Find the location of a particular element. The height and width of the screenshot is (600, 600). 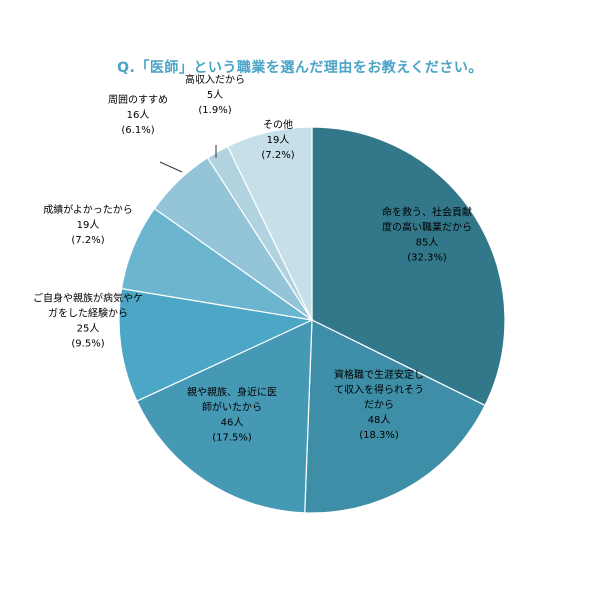

slice-label-1: 資格職で生涯安定して収入を得られそうだから 48人(18.3%) is located at coordinates (379, 404).